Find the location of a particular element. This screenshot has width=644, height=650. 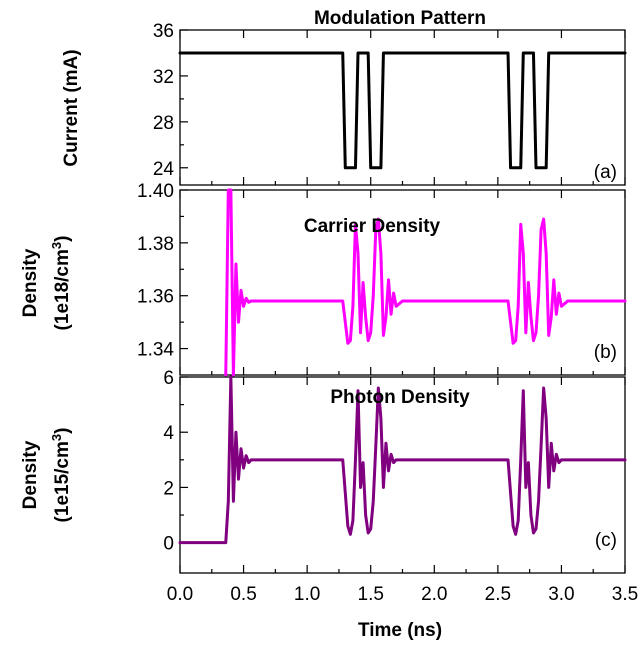

panel-b-ylabel: Density is located at coordinates (30, 282).